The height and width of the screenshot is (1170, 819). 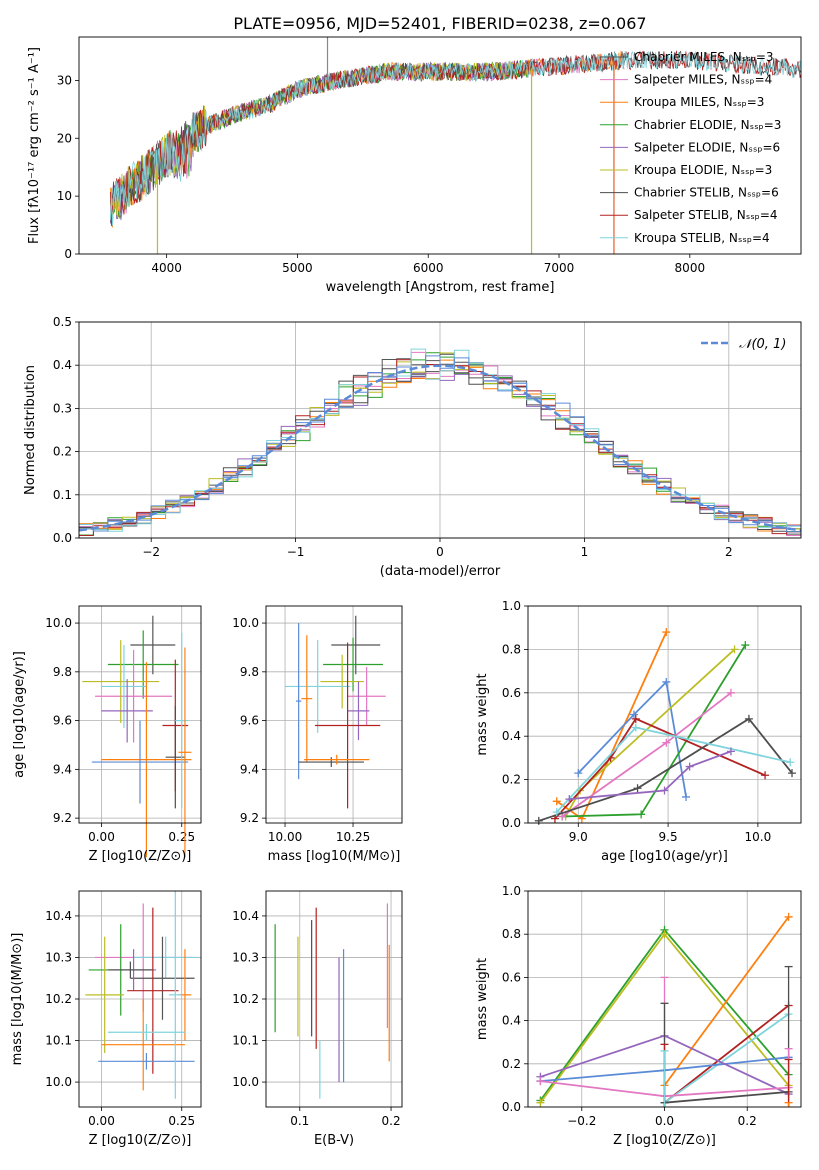 I want to click on x-tick-label: 0.25, so click(x=181, y=837).